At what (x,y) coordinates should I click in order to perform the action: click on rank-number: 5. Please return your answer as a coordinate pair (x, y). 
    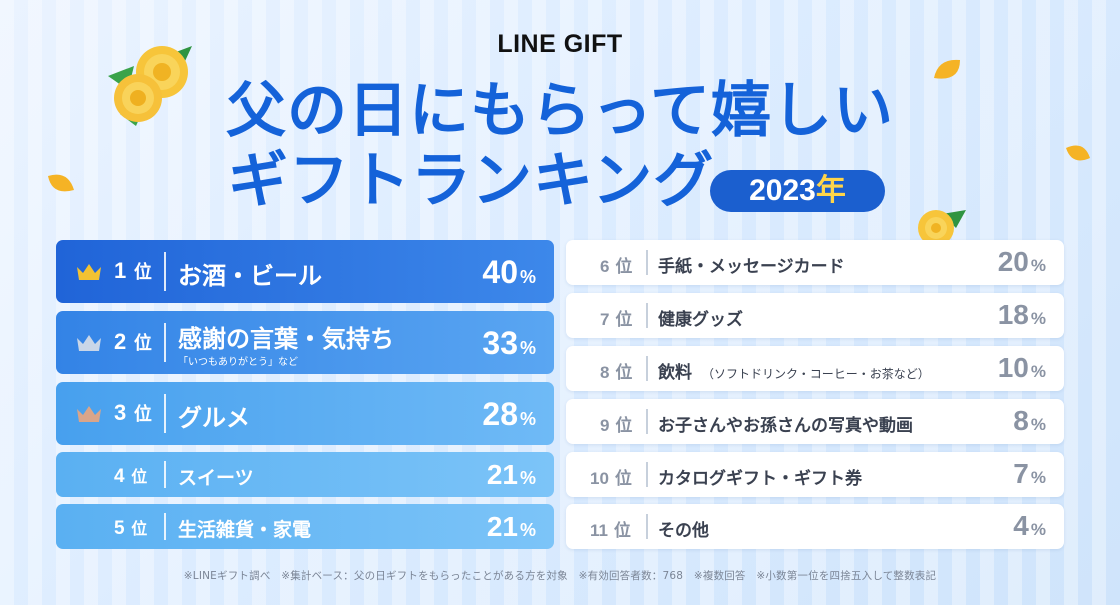
    Looking at the image, I should click on (119, 528).